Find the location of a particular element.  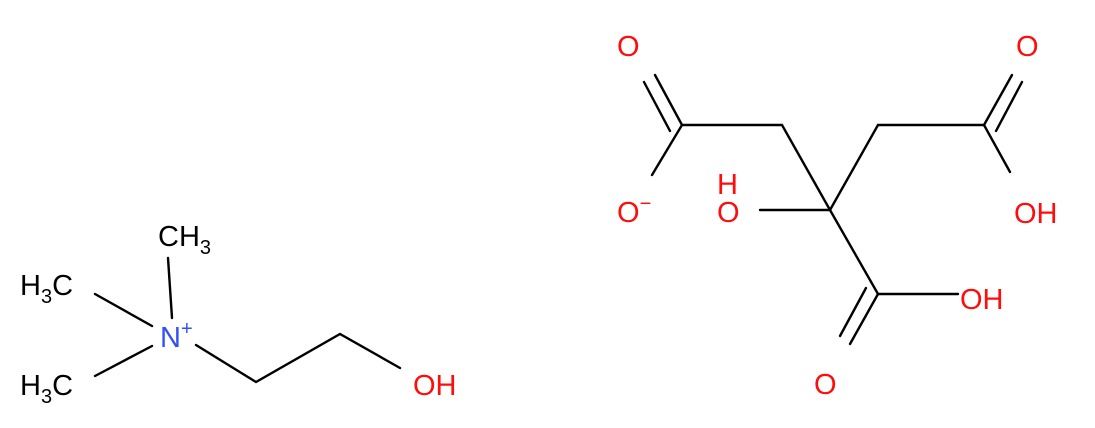

atom-label: N+ is located at coordinates (176, 336).